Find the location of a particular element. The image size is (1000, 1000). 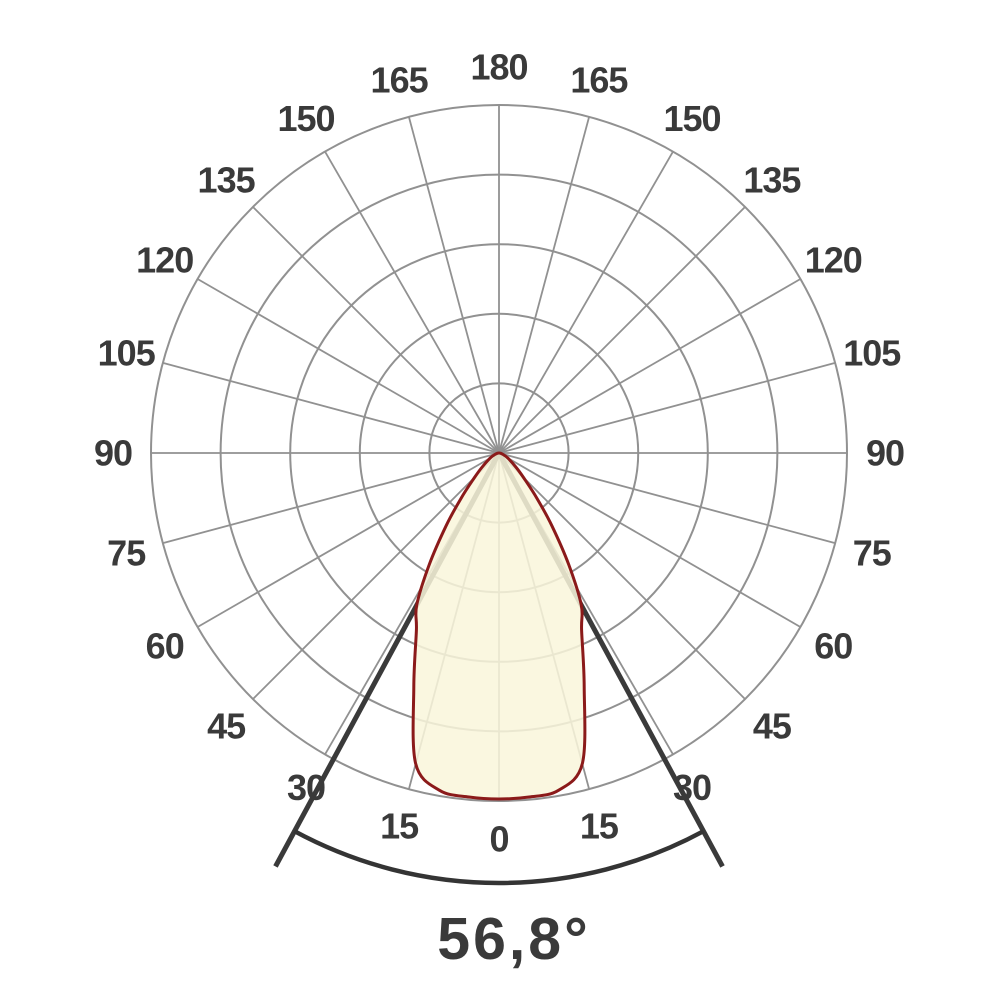

angle-label-75-left: 75 is located at coordinates (126, 552).